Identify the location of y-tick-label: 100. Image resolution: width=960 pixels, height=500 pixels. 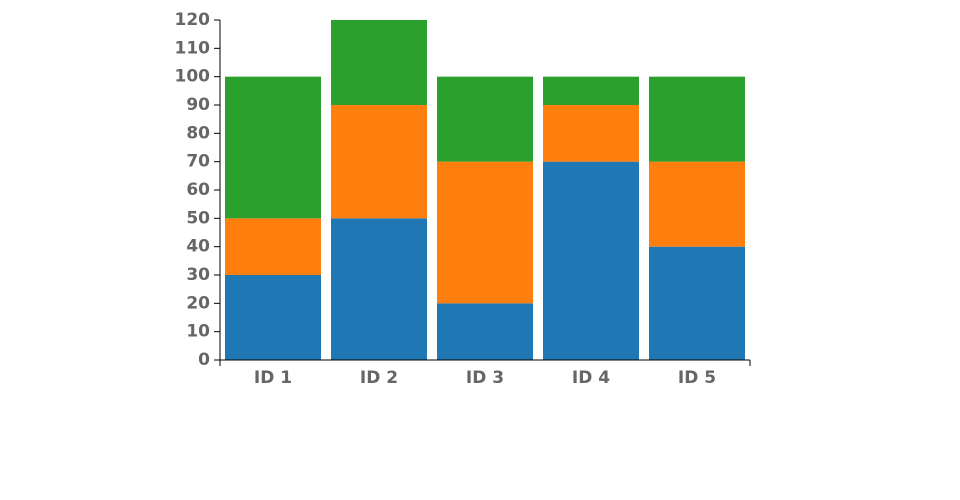
(193, 77).